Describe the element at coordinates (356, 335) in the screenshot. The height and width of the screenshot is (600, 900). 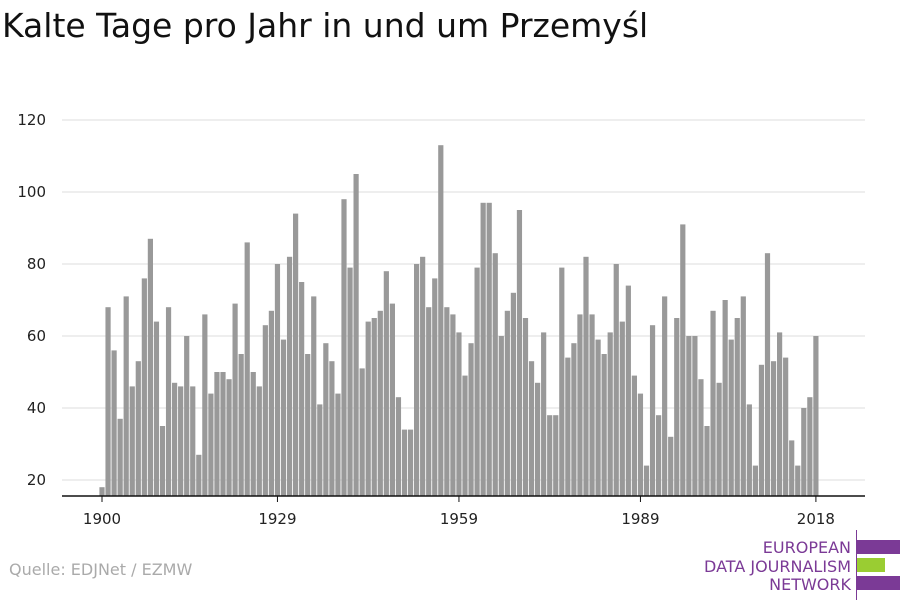
I see `bar-1942` at that location.